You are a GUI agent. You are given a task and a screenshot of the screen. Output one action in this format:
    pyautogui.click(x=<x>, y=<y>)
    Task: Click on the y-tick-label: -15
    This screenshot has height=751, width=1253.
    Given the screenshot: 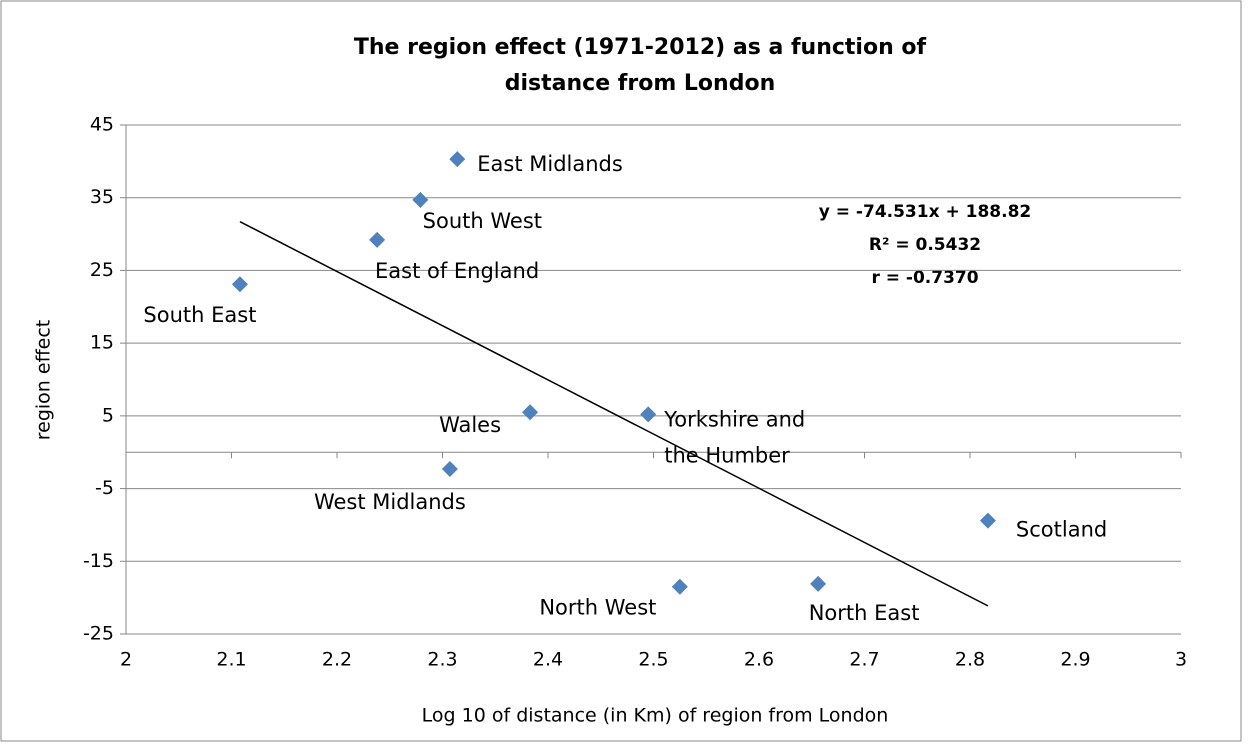 What is the action you would take?
    pyautogui.click(x=98, y=561)
    